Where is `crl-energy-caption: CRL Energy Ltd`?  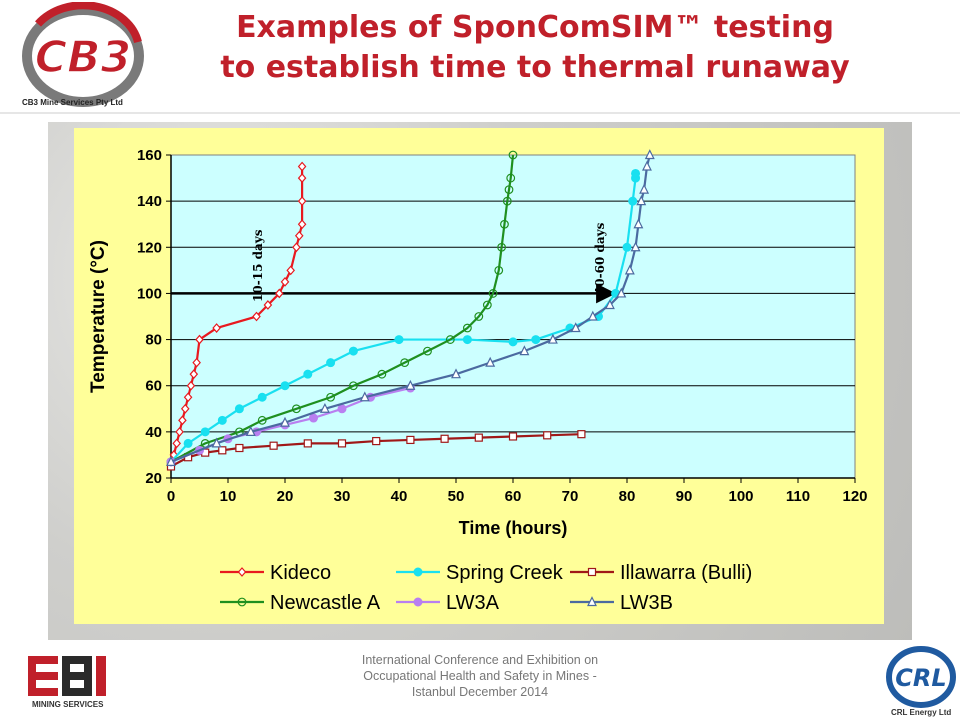
crl-energy-caption: CRL Energy Ltd is located at coordinates (921, 712).